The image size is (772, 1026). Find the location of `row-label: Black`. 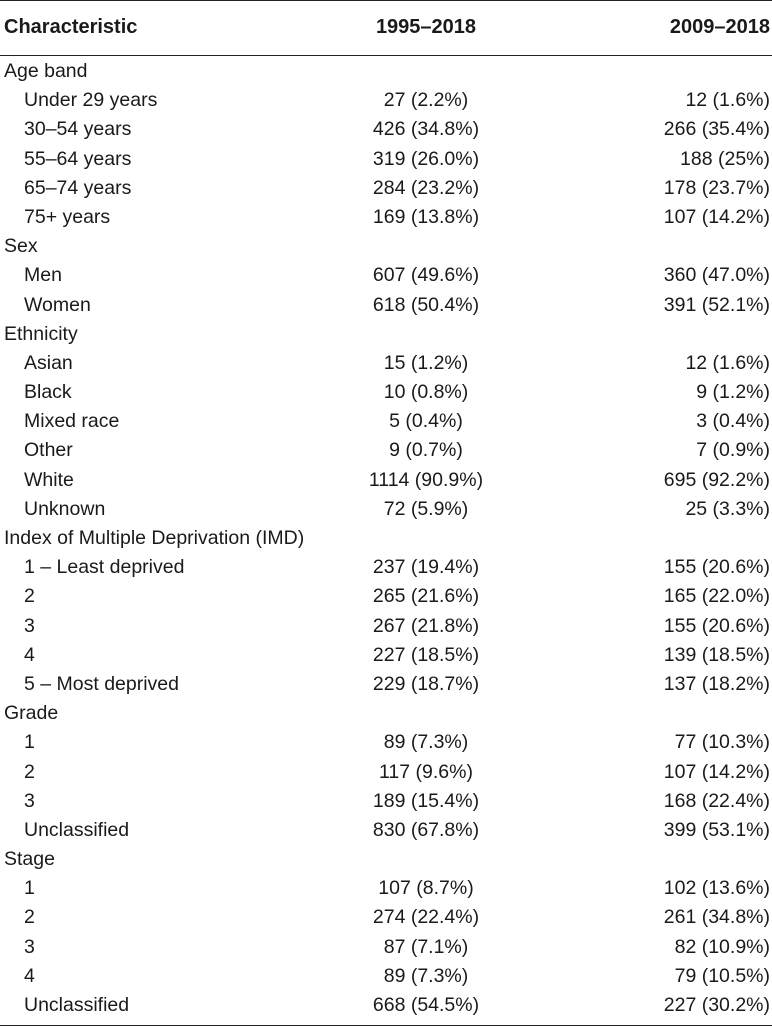

row-label: Black is located at coordinates (48, 392).